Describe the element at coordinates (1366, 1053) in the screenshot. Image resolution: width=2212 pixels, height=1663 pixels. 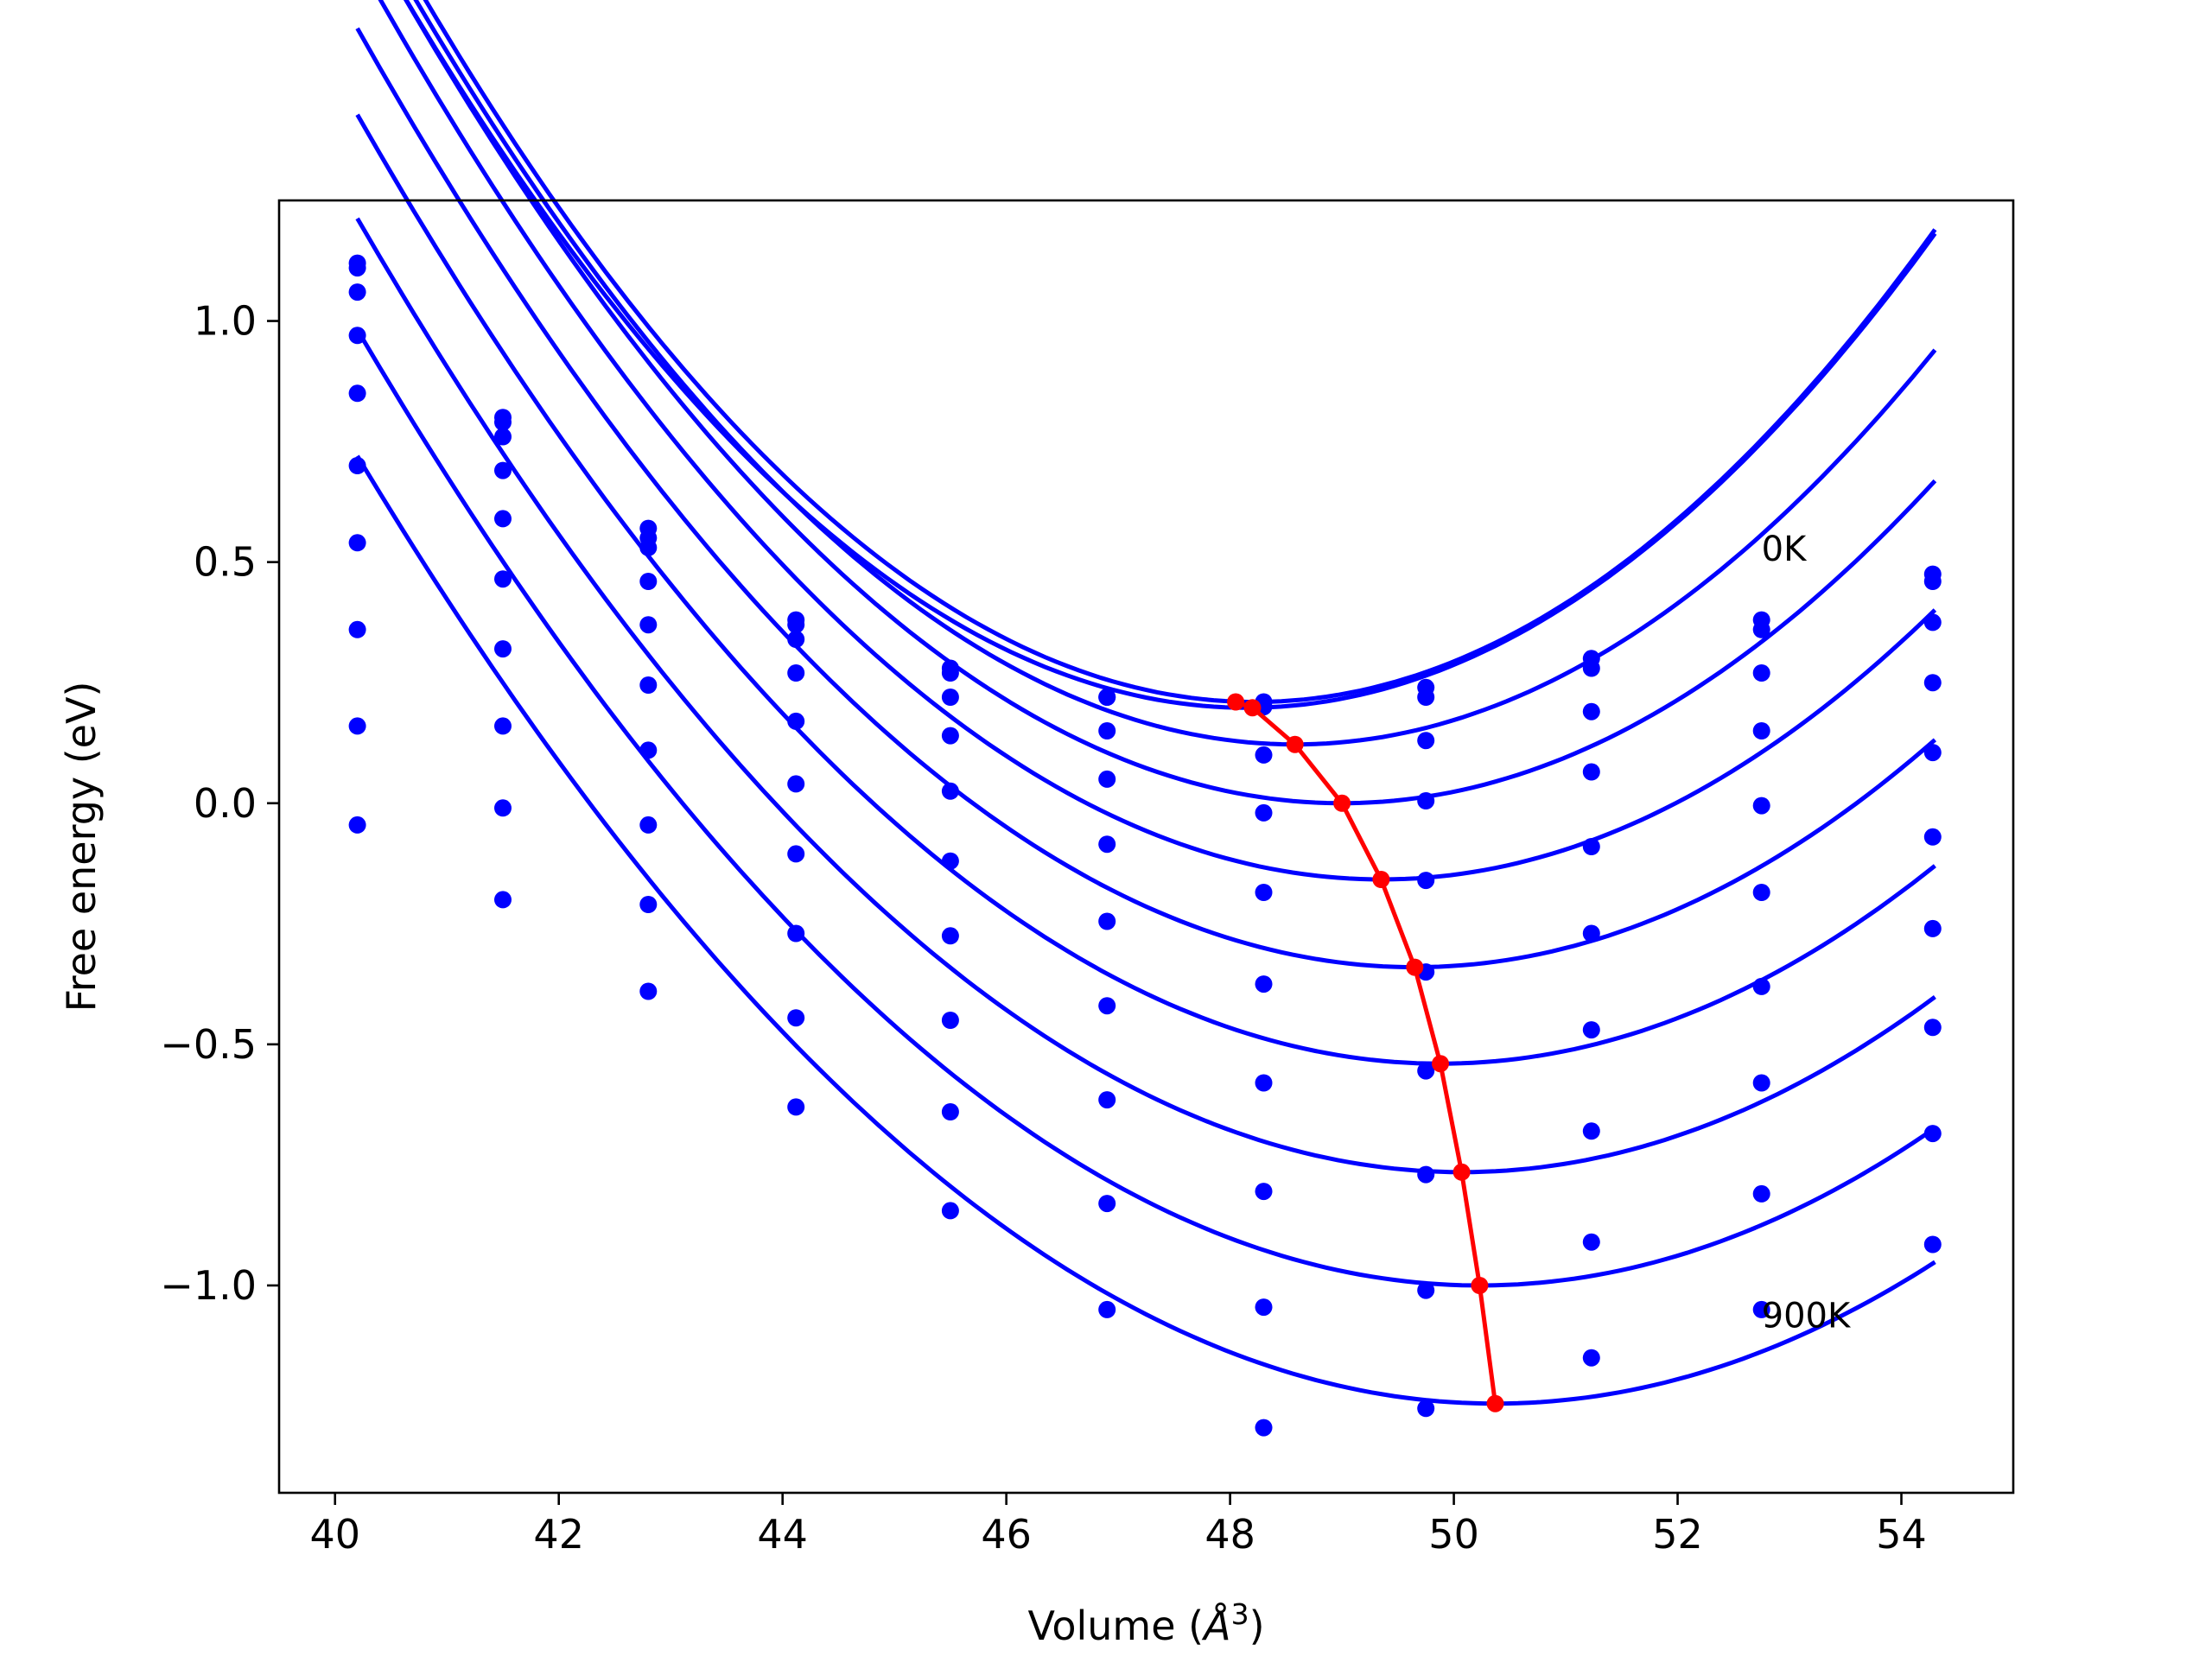
I see `minimum-line` at that location.